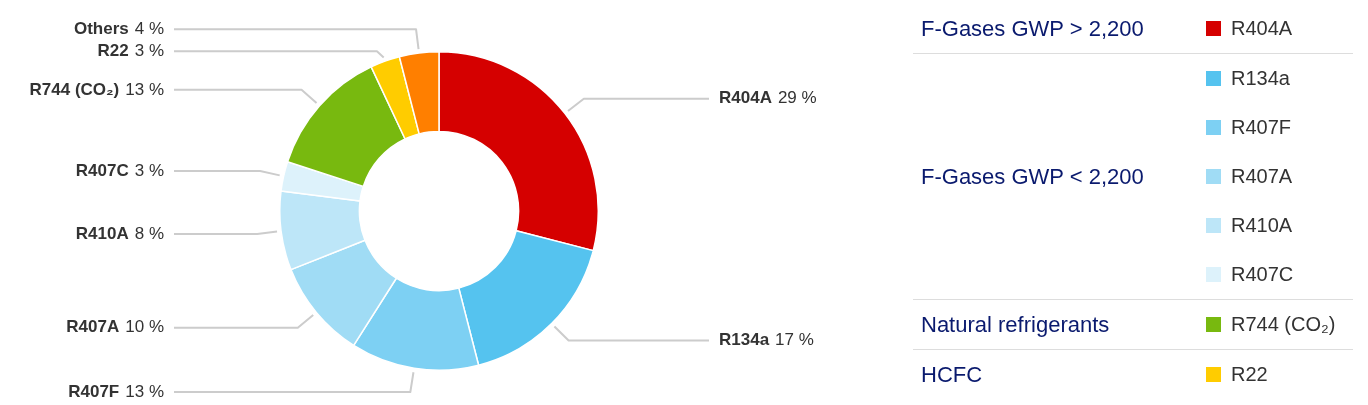  Describe the element at coordinates (1261, 127) in the screenshot. I see `legend-label: R407F` at that location.